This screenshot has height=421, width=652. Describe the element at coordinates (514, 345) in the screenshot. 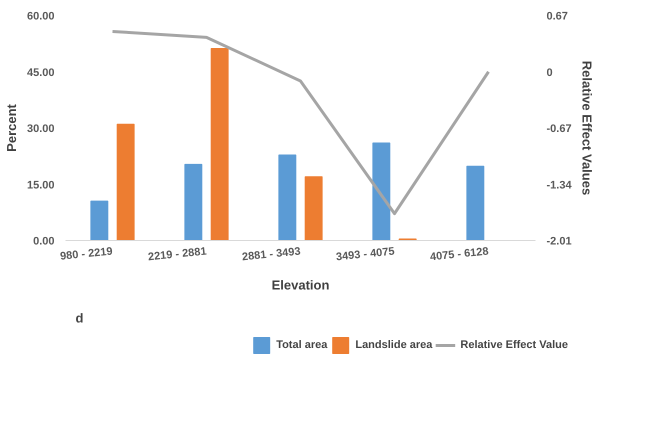

I see `legend-label: Relative Effect Value` at that location.